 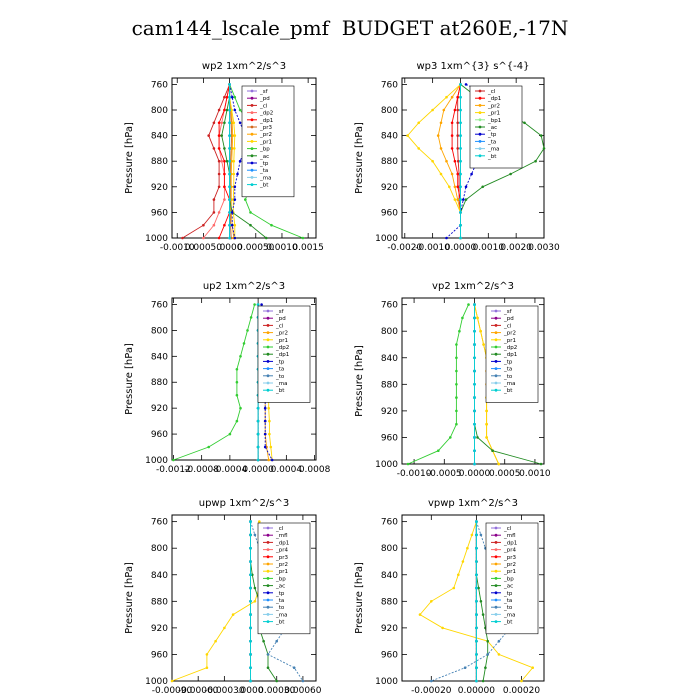 What do you see at coordinates (509, 334) in the screenshot?
I see `legend-label: _pr2` at bounding box center [509, 334].